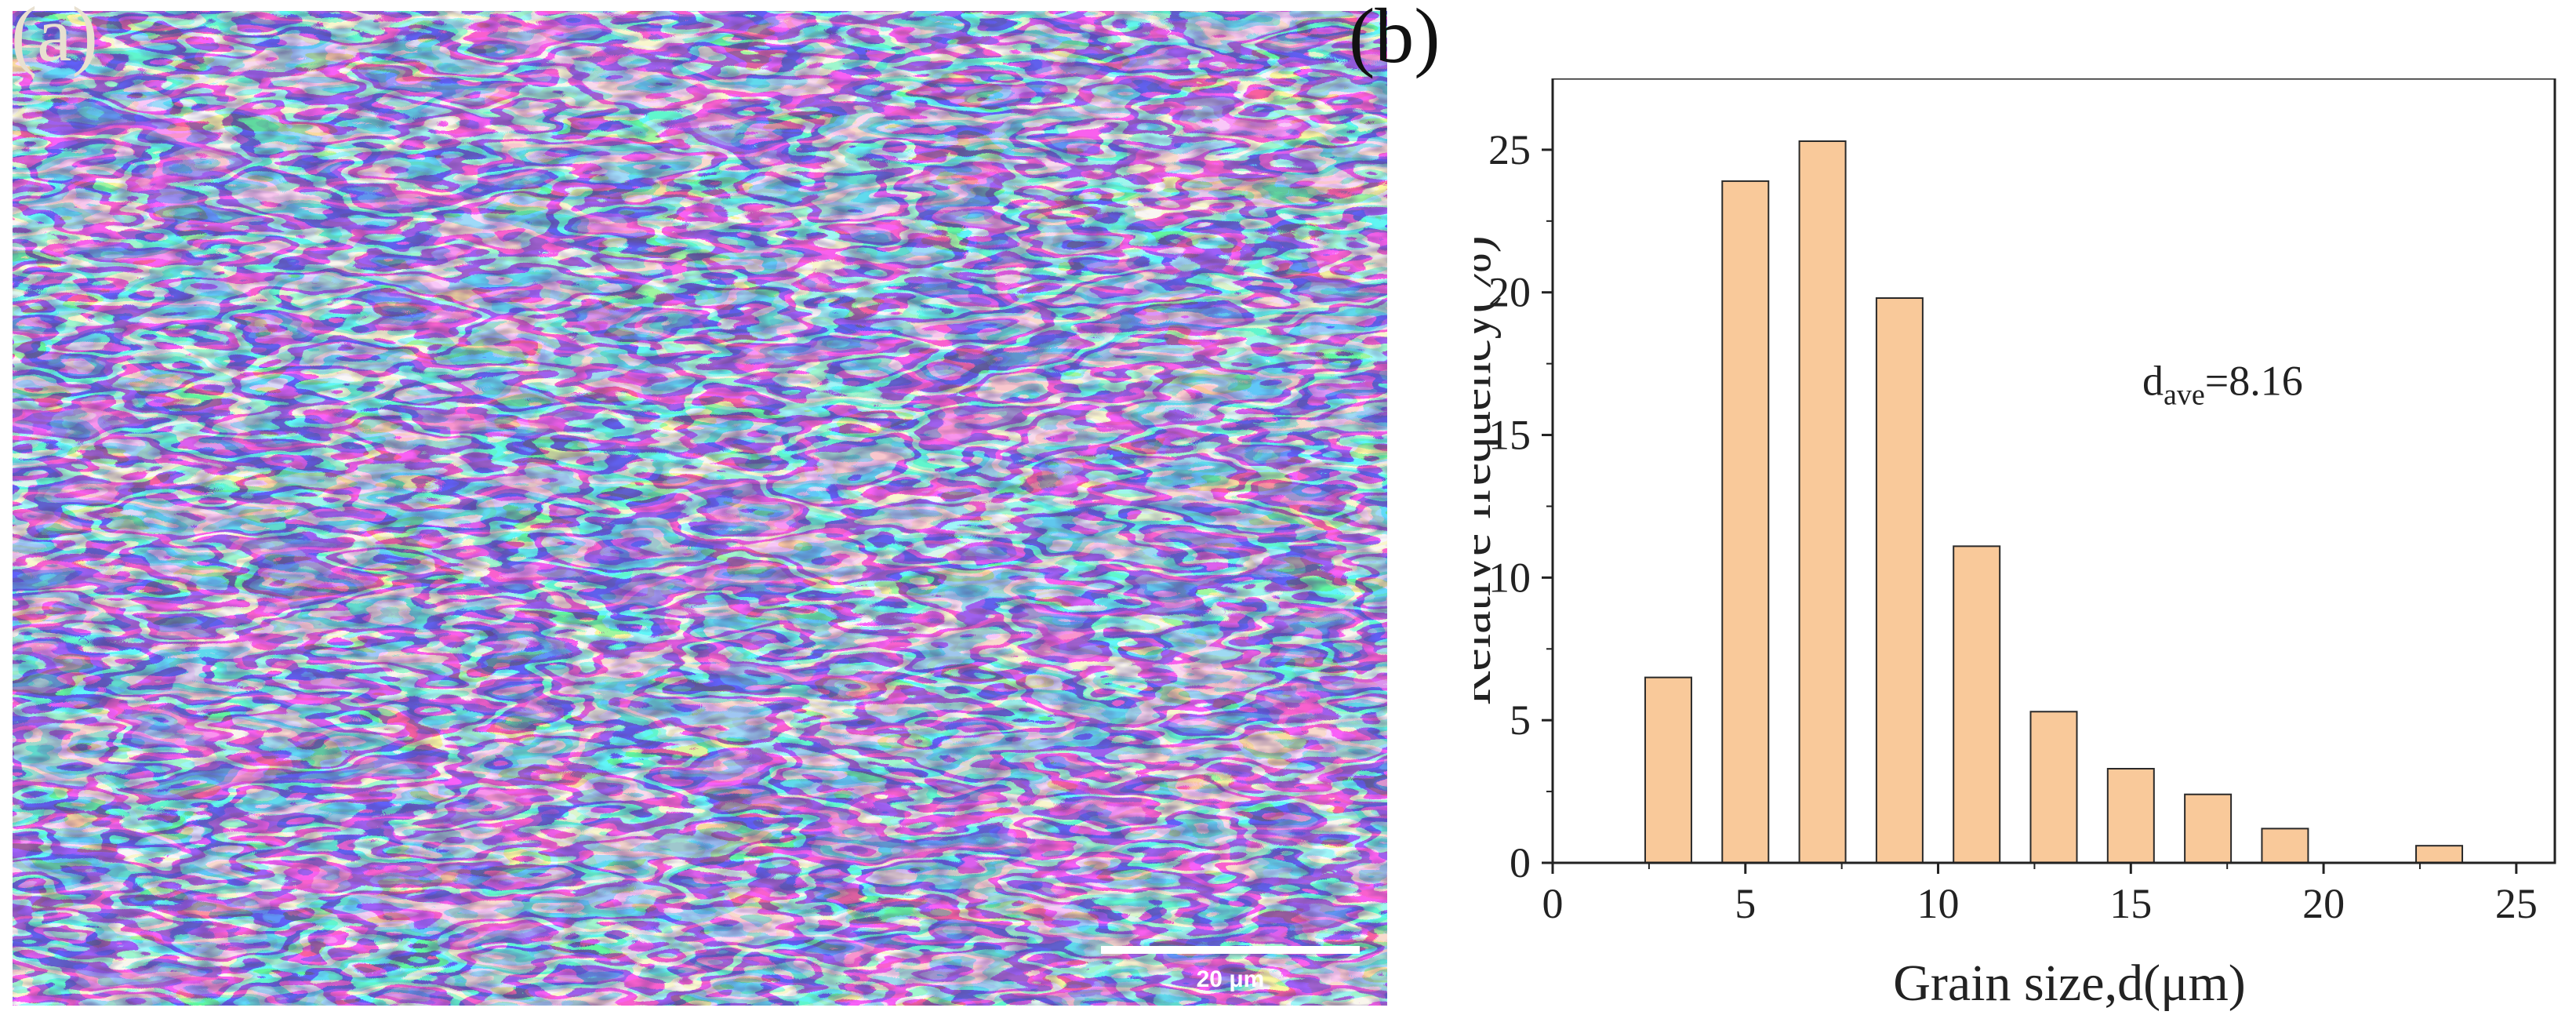 Image resolution: width=2576 pixels, height=1015 pixels. What do you see at coordinates (1509, 435) in the screenshot?
I see `y-tick-label-15: 15` at bounding box center [1509, 435].